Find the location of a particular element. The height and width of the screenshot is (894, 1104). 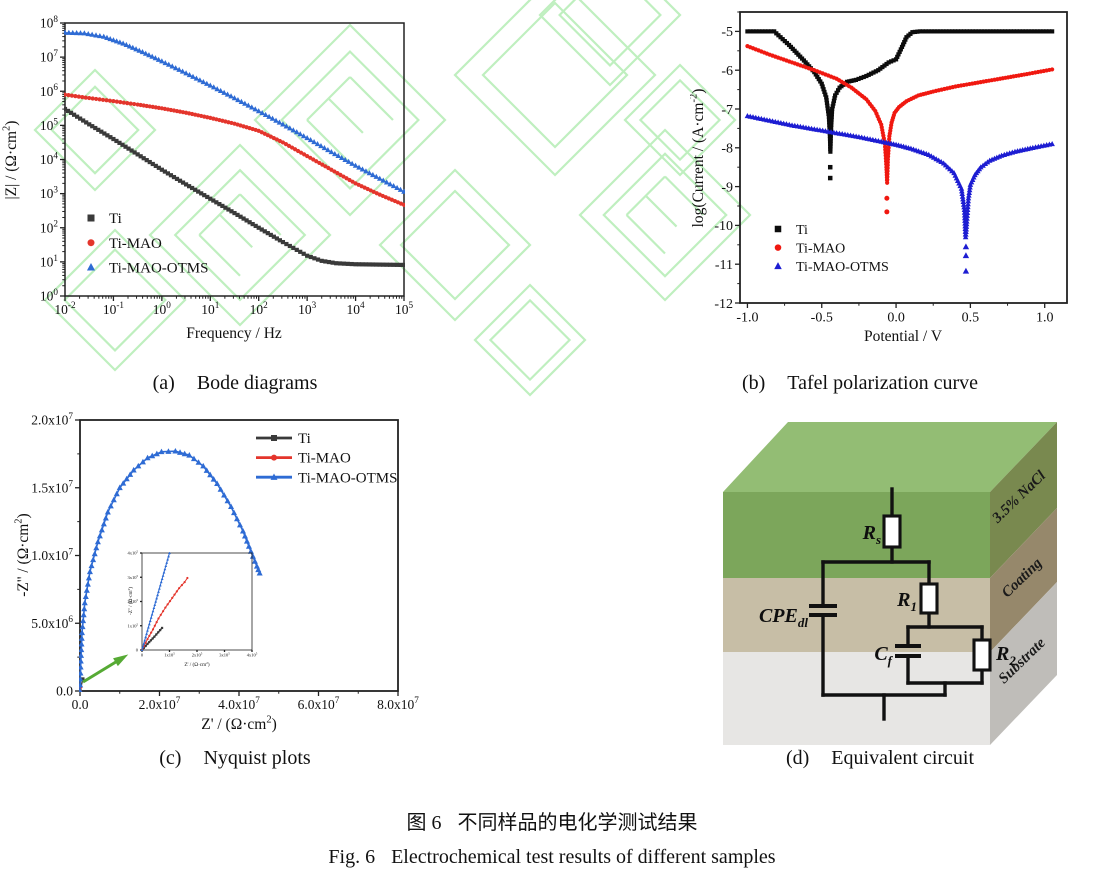

svg-text: Frequency / Hz is located at coordinates (234, 333).